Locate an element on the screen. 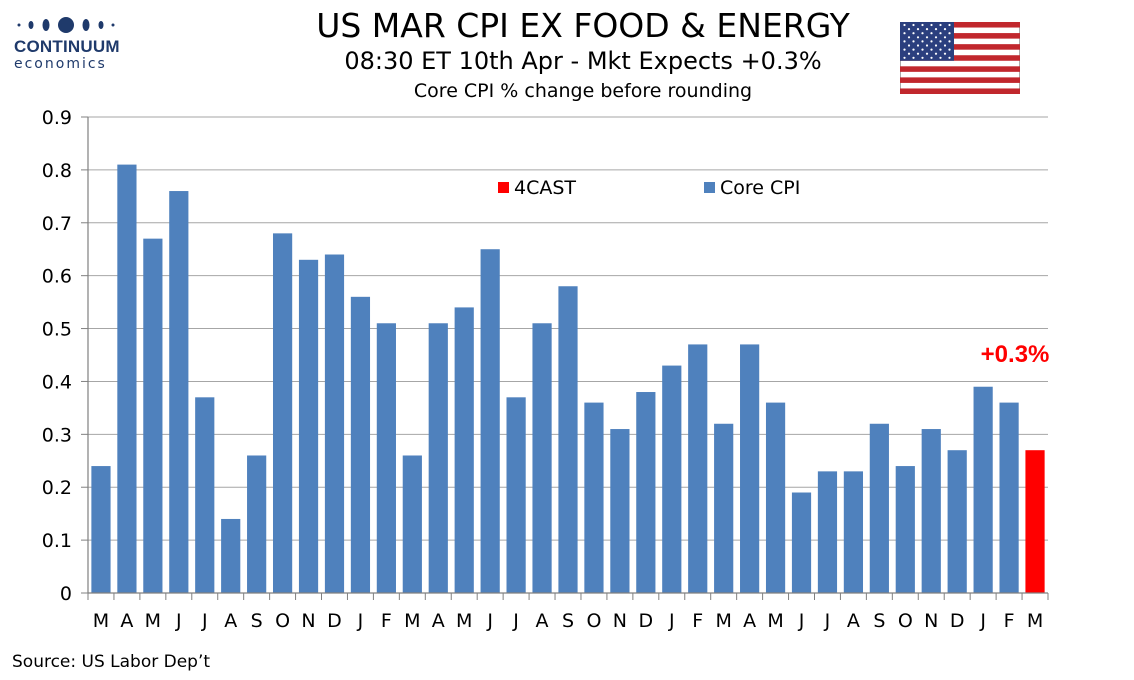 Image resolution: width=1134 pixels, height=680 pixels. y-tick-label: 0.4 is located at coordinates (57, 382).